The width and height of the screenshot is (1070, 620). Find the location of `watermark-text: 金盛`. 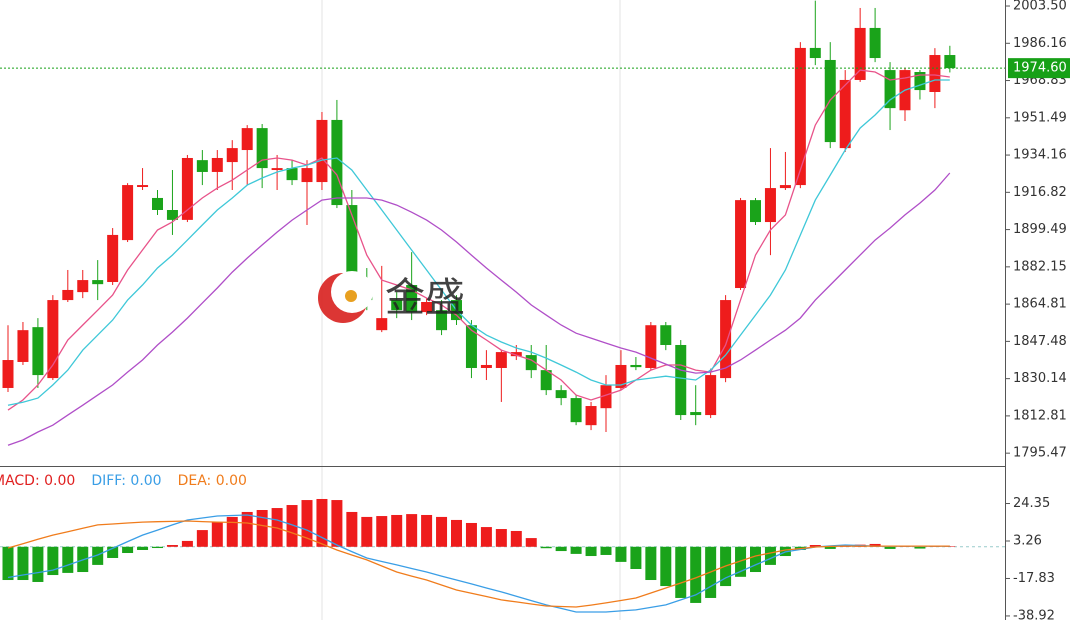

watermark-text: 金盛 is located at coordinates (425, 298).